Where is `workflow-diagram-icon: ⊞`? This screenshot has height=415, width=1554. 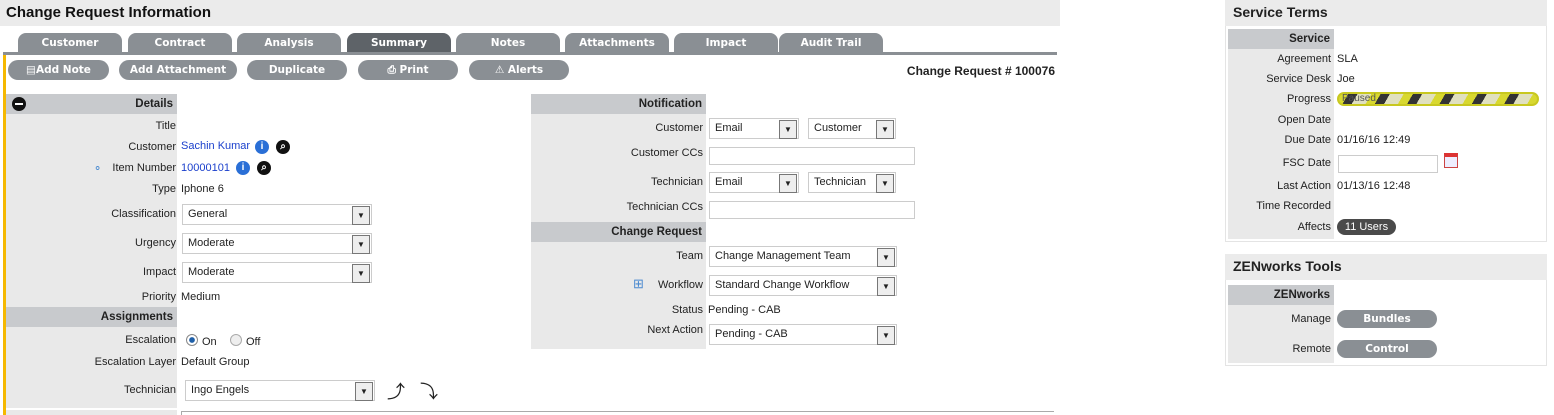
workflow-diagram-icon: ⊞ is located at coordinates (638, 283).